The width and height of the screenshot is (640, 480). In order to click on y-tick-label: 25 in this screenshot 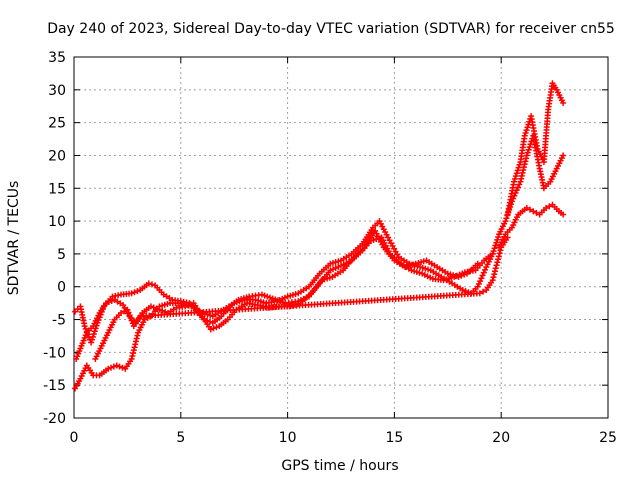, I will do `click(57, 124)`.